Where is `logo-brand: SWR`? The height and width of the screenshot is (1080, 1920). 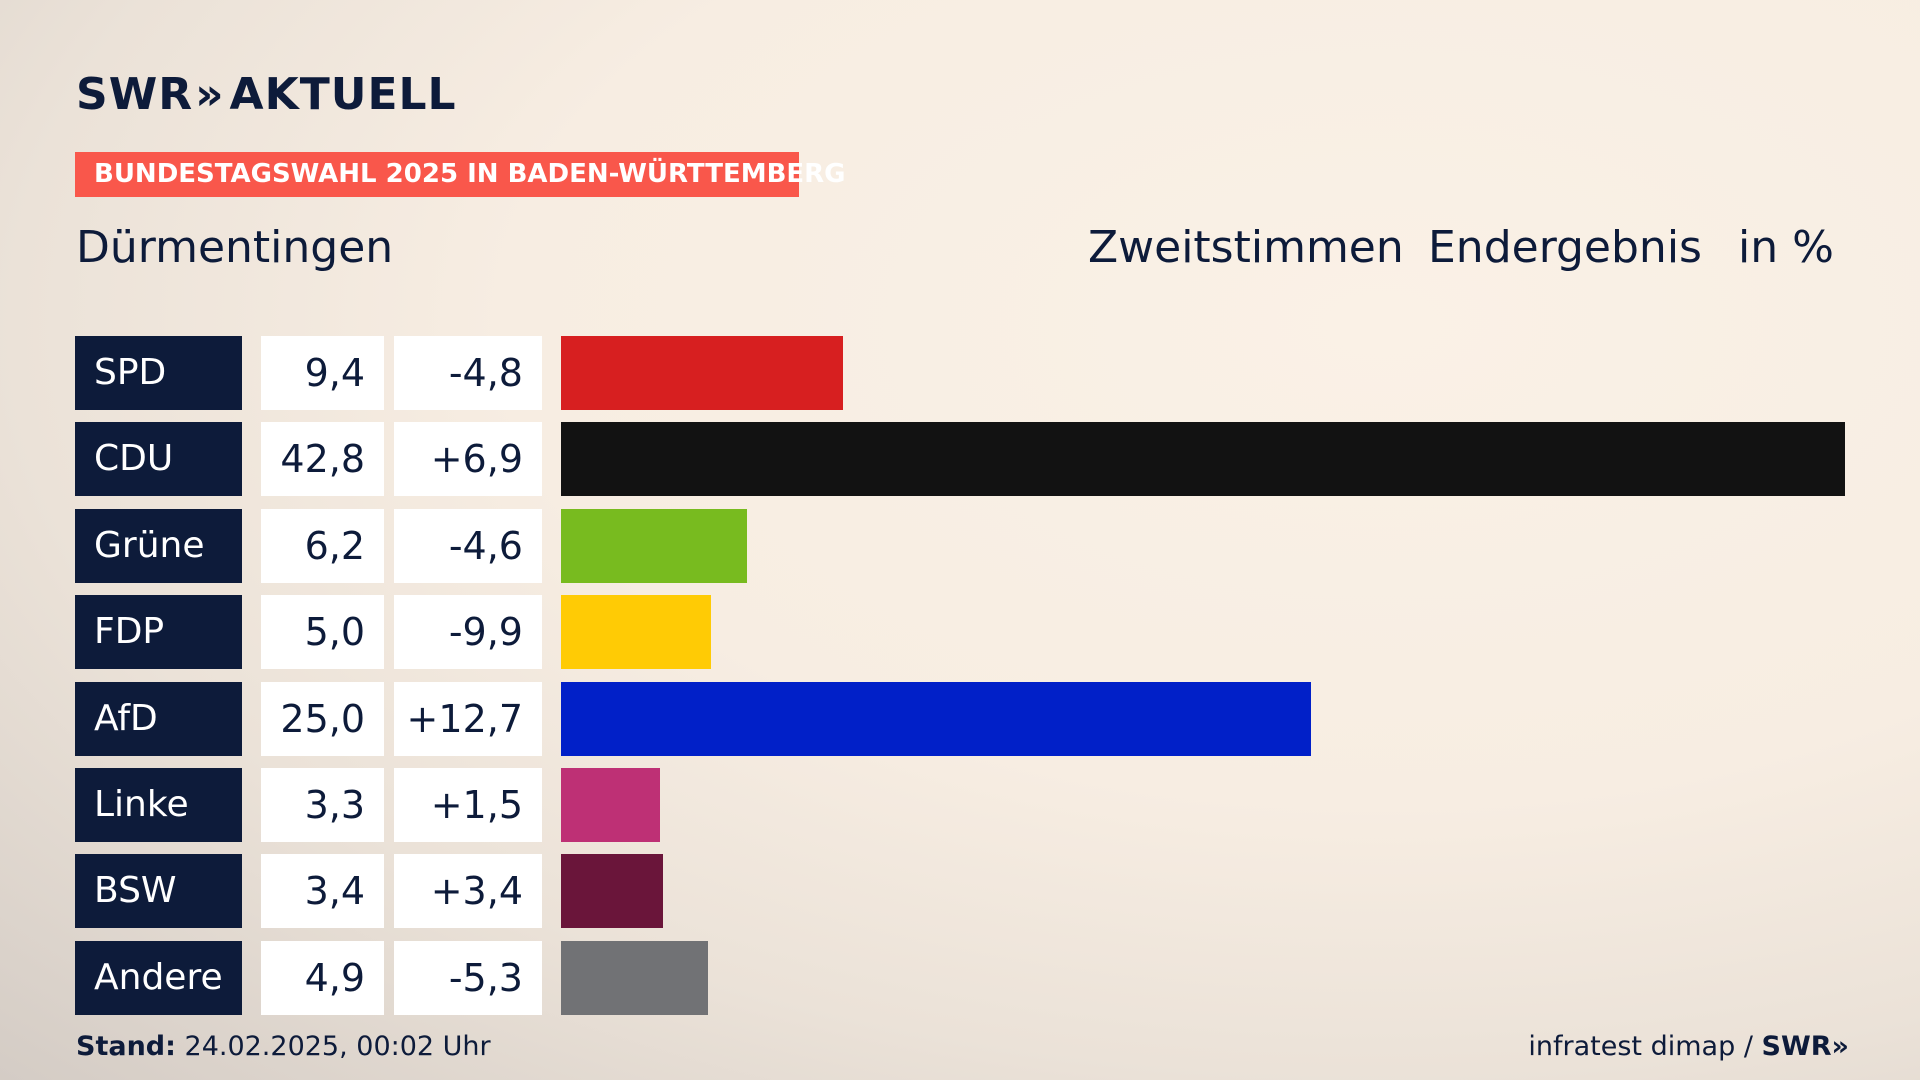 logo-brand: SWR is located at coordinates (135, 94).